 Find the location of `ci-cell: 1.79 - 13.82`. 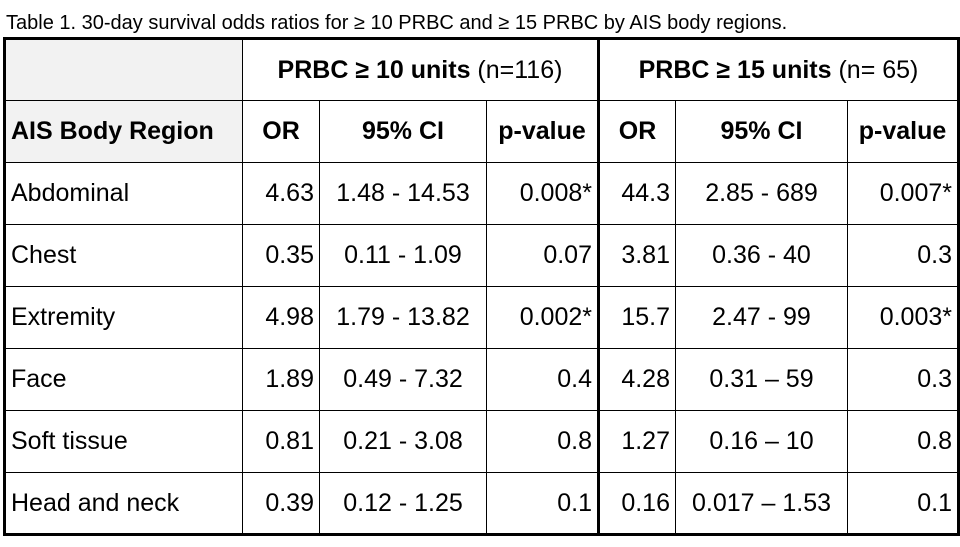

ci-cell: 1.79 - 13.82 is located at coordinates (403, 317).